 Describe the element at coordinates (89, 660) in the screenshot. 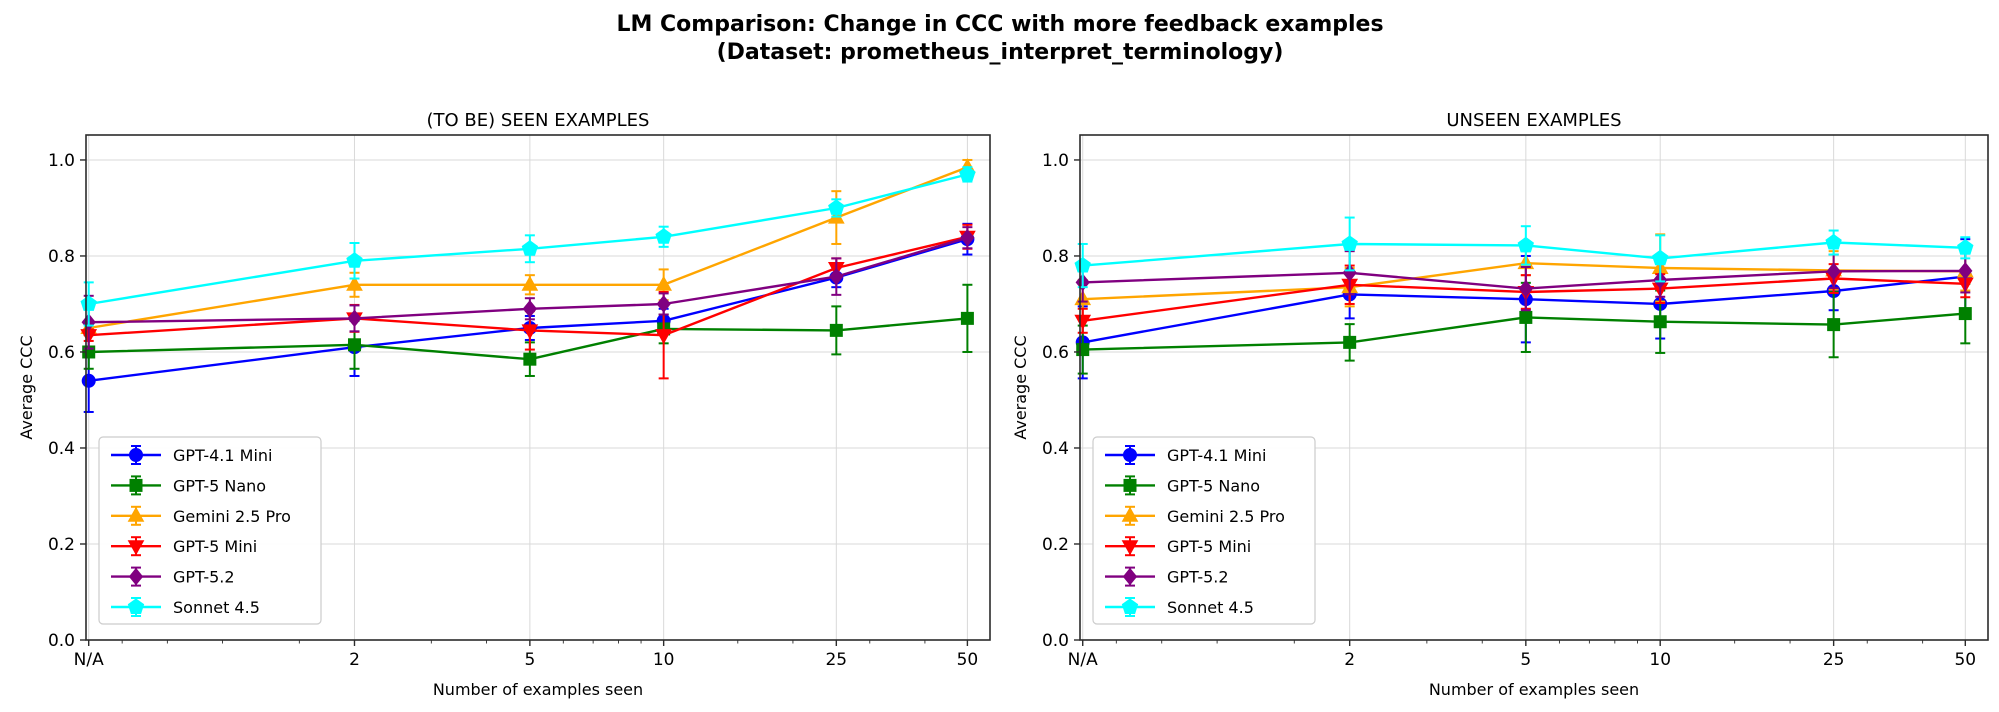

I see `x-tick-label: N/A` at that location.